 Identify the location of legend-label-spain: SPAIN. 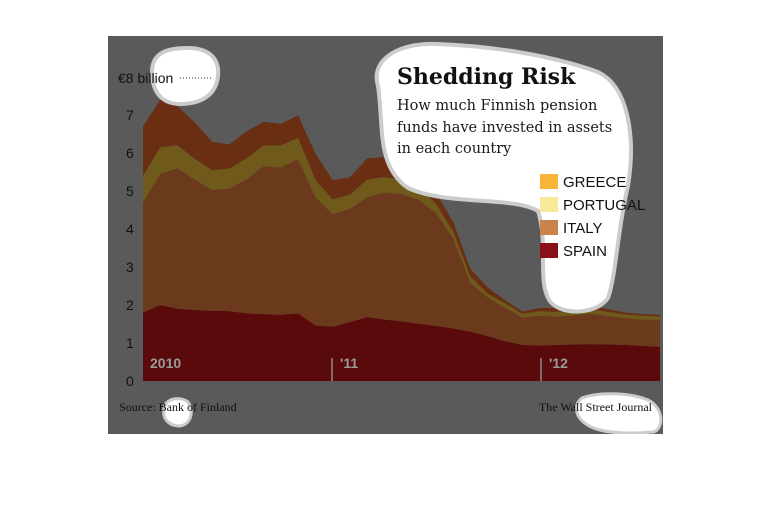
(585, 251).